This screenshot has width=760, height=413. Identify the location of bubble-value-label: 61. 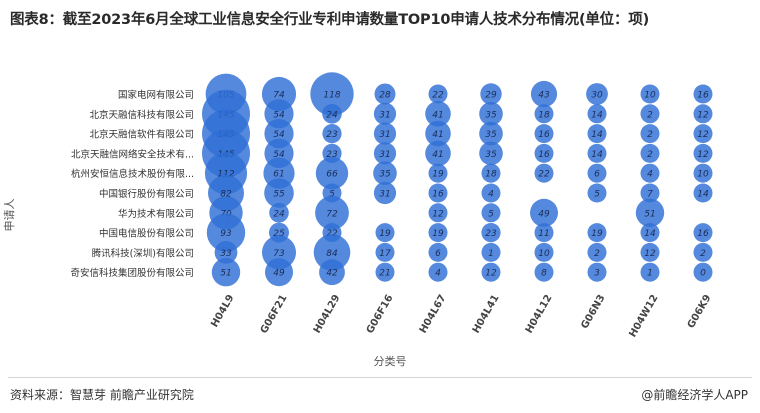
(278, 175).